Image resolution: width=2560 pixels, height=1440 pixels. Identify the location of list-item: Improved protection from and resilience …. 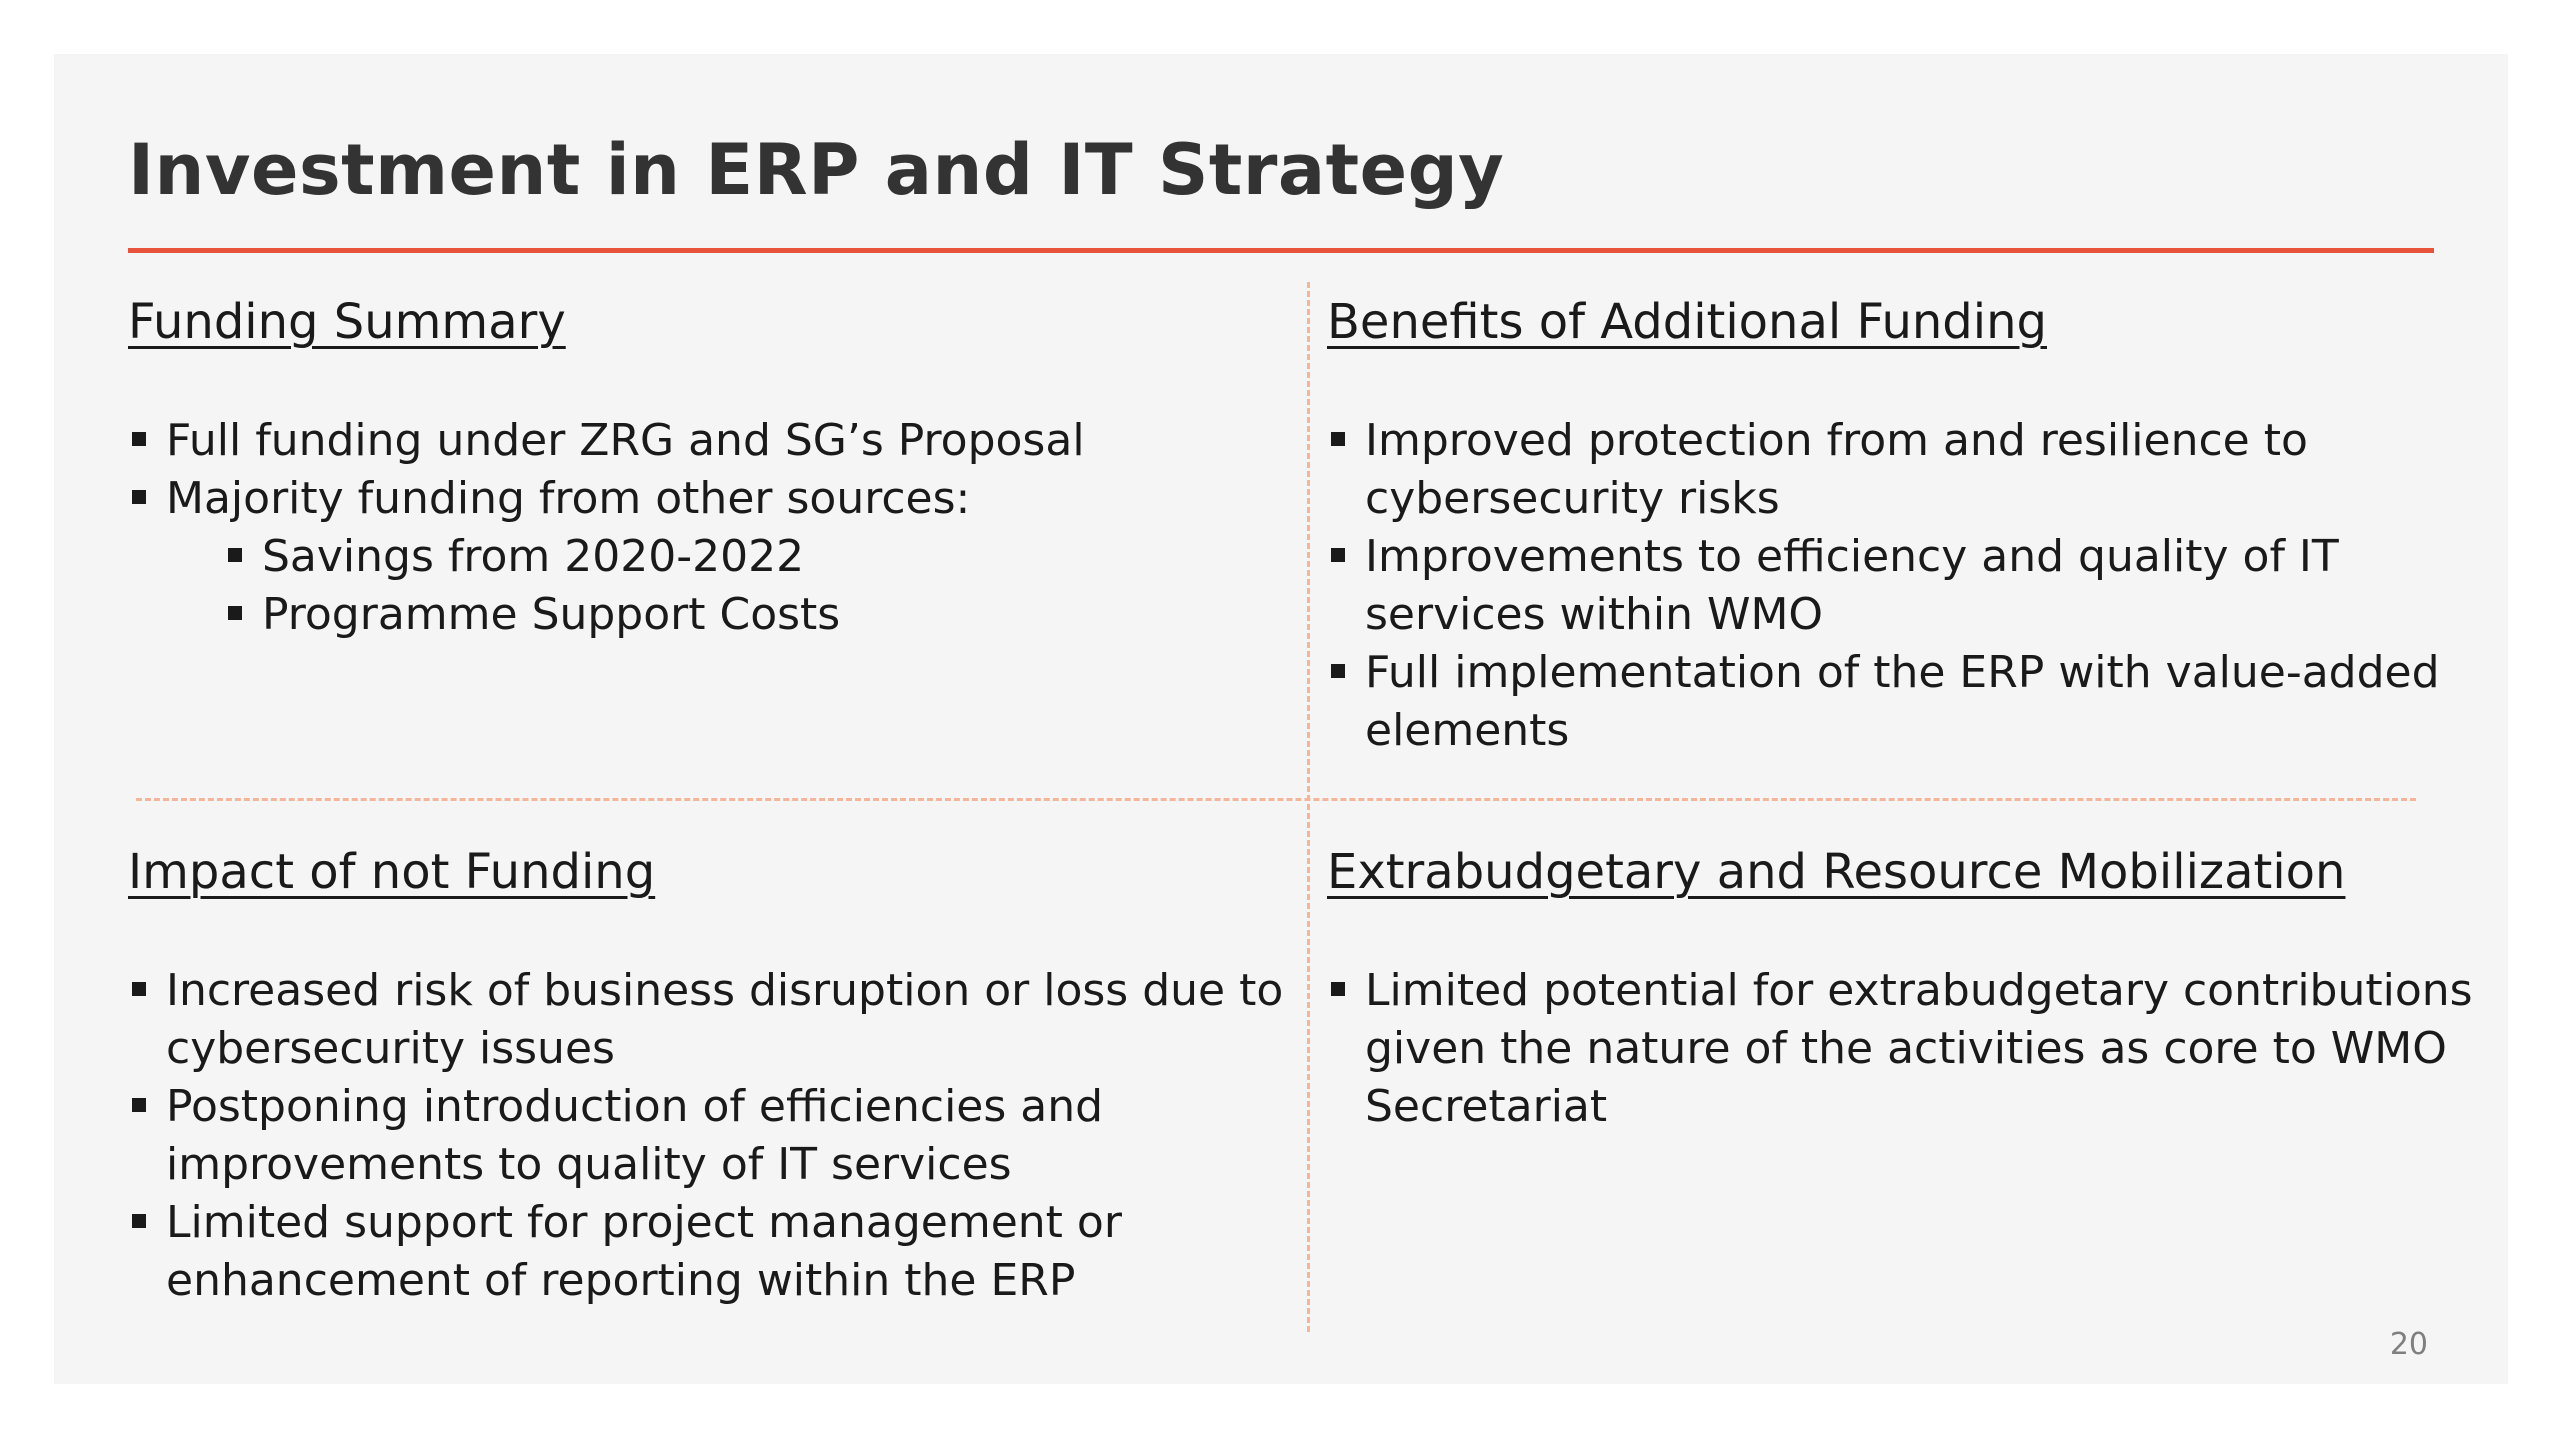
(1902, 470).